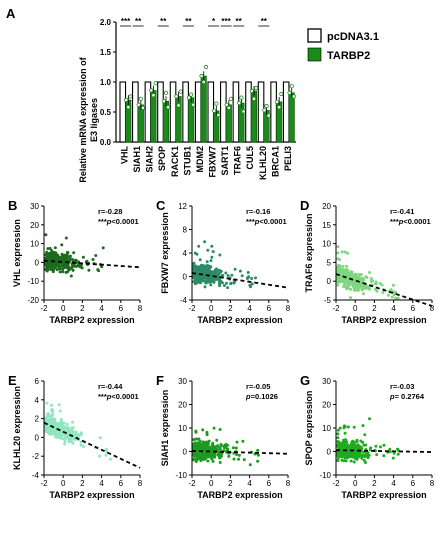  What do you see at coordinates (266, 221) in the screenshot?
I see `p-value: ***p<0.0001` at bounding box center [266, 221].